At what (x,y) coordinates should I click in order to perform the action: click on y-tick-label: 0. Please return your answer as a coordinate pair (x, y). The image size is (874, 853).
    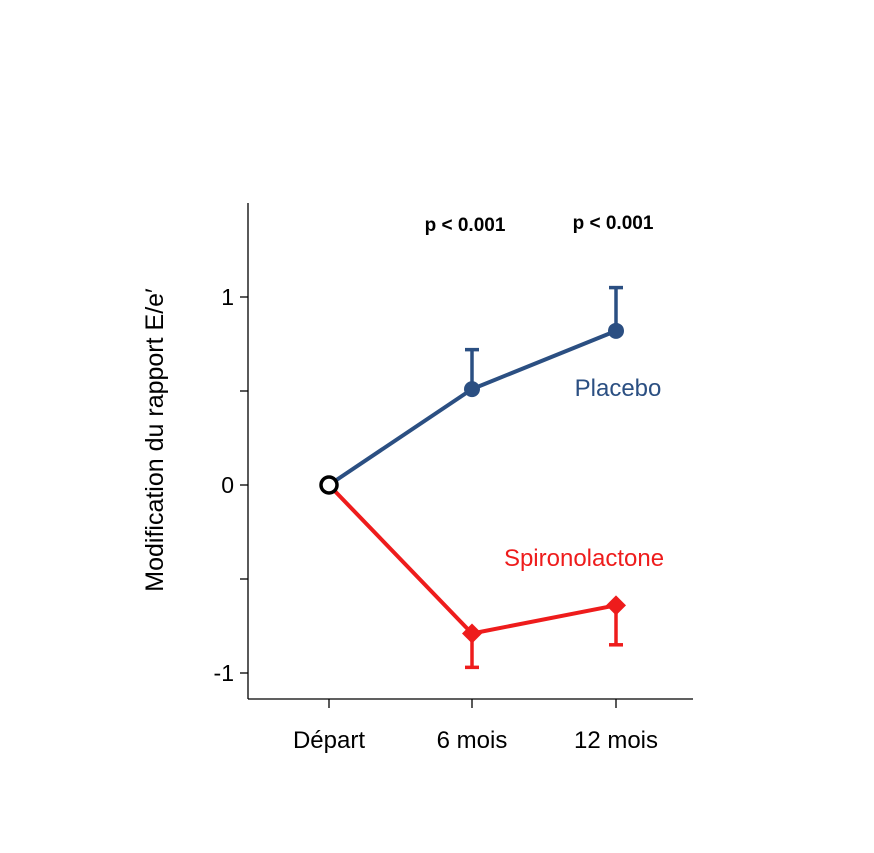
    Looking at the image, I should click on (227, 485).